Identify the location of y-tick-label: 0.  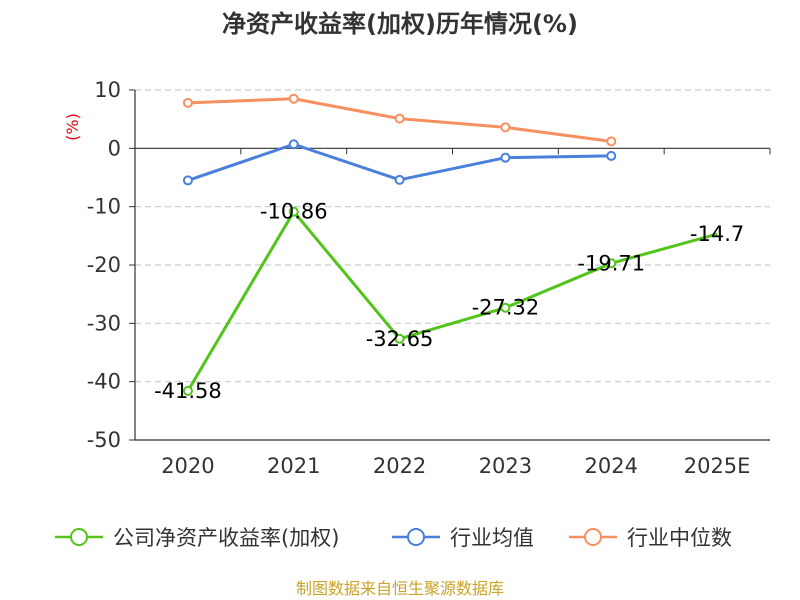
(114, 148).